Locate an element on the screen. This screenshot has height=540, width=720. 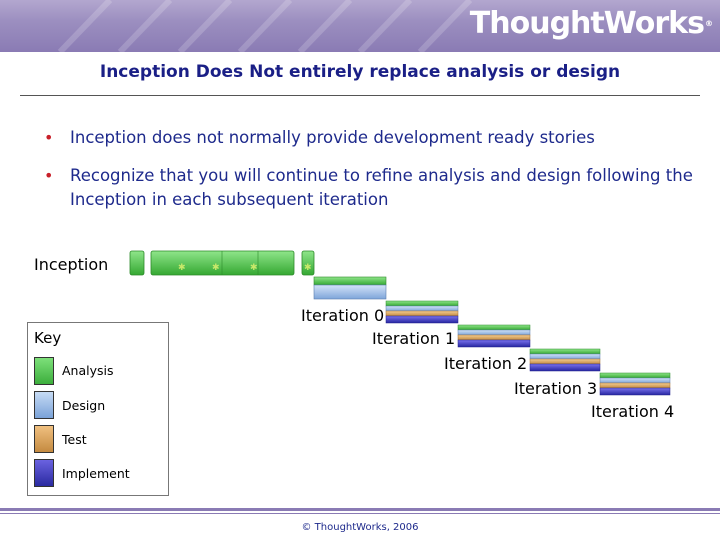
inception-label: Inception is located at coordinates (71, 264).